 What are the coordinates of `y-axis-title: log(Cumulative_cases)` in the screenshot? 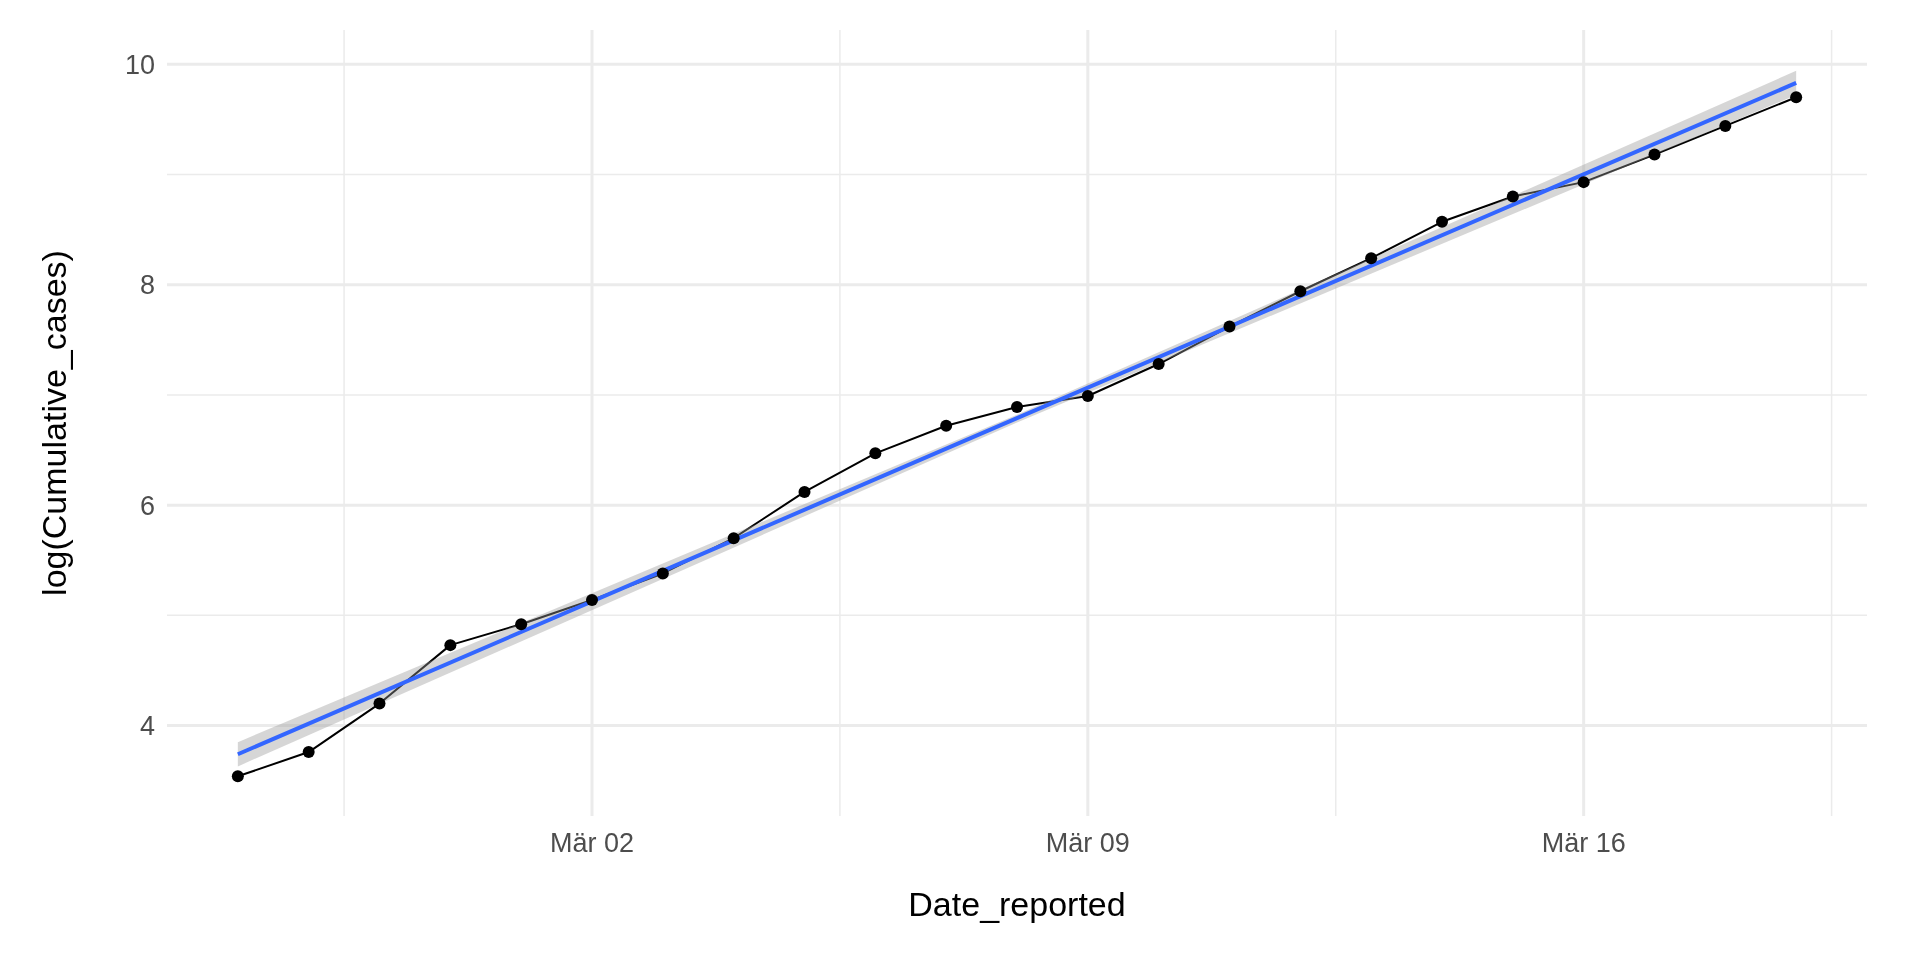 It's located at (54, 423).